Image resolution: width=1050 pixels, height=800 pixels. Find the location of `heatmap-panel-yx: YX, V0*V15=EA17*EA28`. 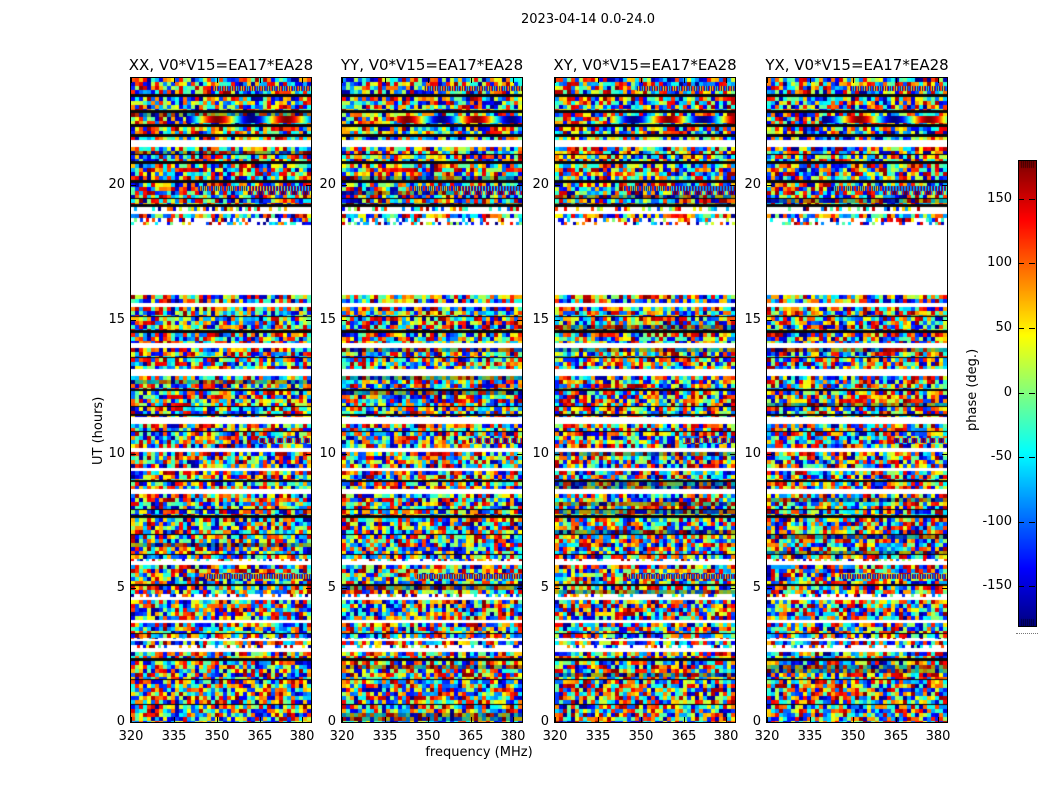

heatmap-panel-yx: YX, V0*V15=EA17*EA28 is located at coordinates (857, 389).